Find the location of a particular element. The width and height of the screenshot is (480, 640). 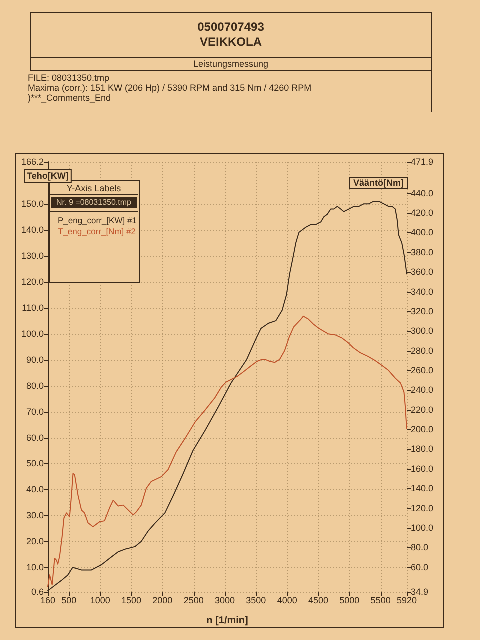

y2-tick-label: 220.0 is located at coordinates (422, 409).